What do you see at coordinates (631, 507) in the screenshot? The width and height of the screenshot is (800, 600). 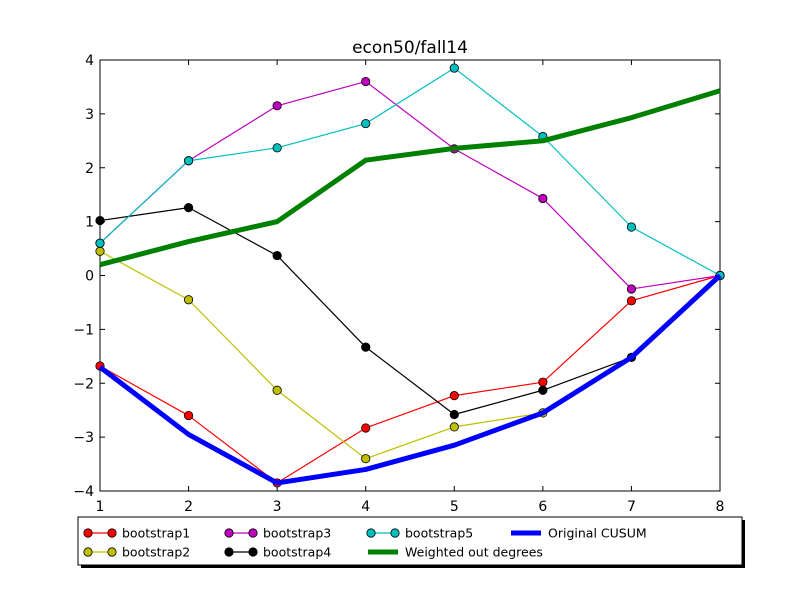 I see `x-tick-label: 7` at bounding box center [631, 507].